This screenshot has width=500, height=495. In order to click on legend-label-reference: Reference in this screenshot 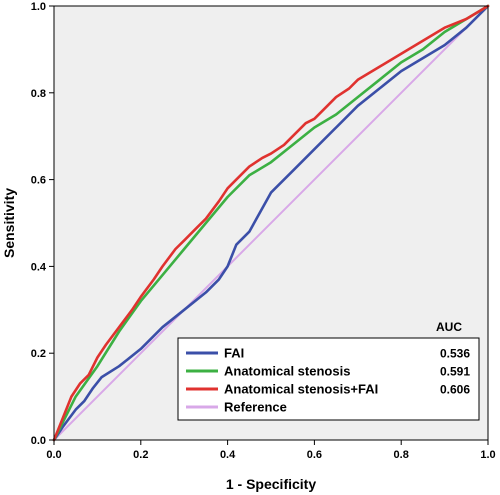, I will do `click(255, 407)`.